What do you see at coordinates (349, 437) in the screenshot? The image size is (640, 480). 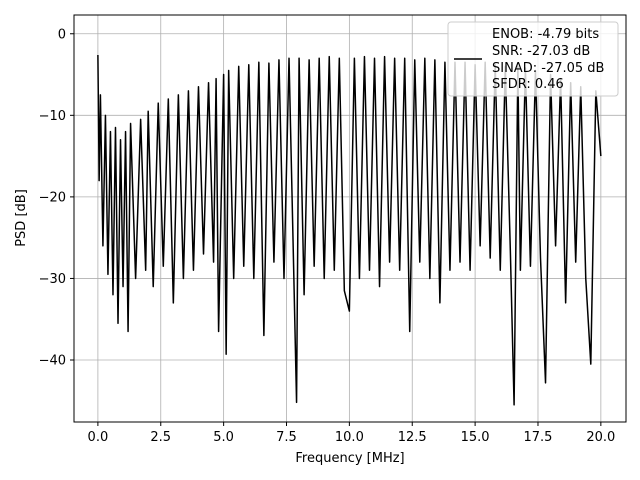 I see `x-tick-label: 10.0` at bounding box center [349, 437].